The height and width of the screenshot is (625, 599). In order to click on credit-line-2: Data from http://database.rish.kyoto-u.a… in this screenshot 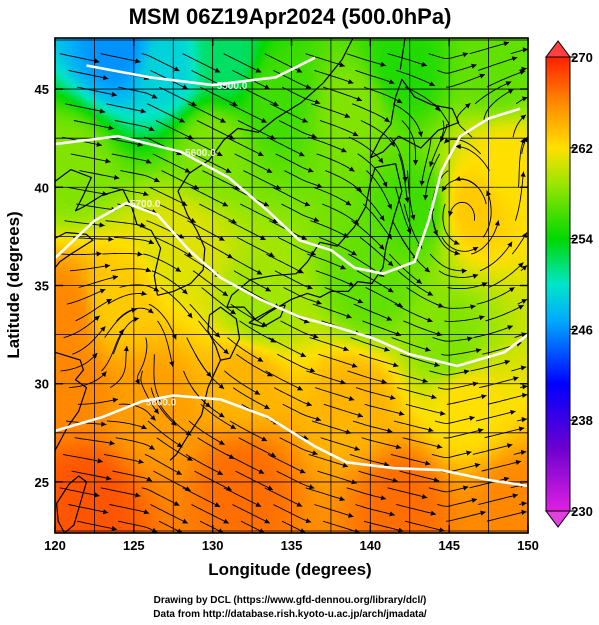, I will do `click(290, 614)`.